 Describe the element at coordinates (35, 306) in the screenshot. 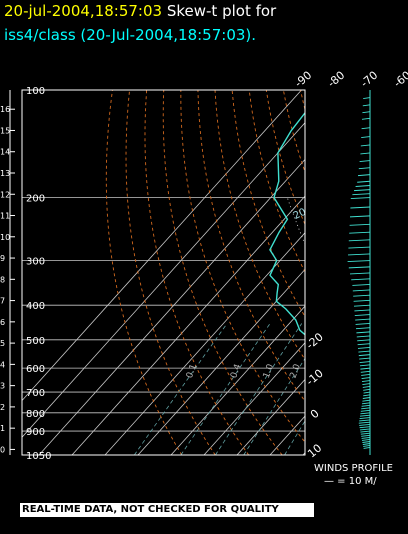

I see `pressure-label: 400` at that location.